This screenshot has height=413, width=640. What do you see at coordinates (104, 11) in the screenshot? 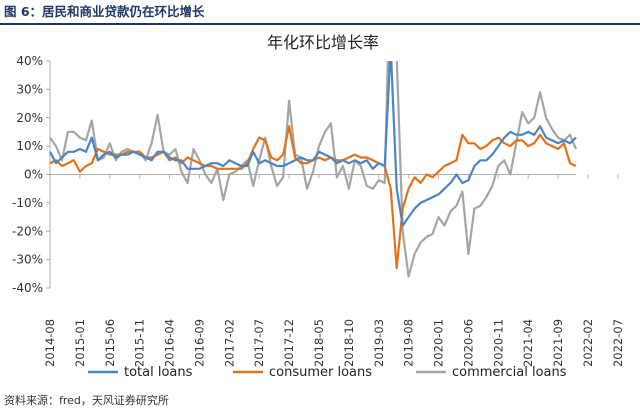
I see `figure-caption: 图 6：居民和商业贷款仍在环比增长` at bounding box center [104, 11].